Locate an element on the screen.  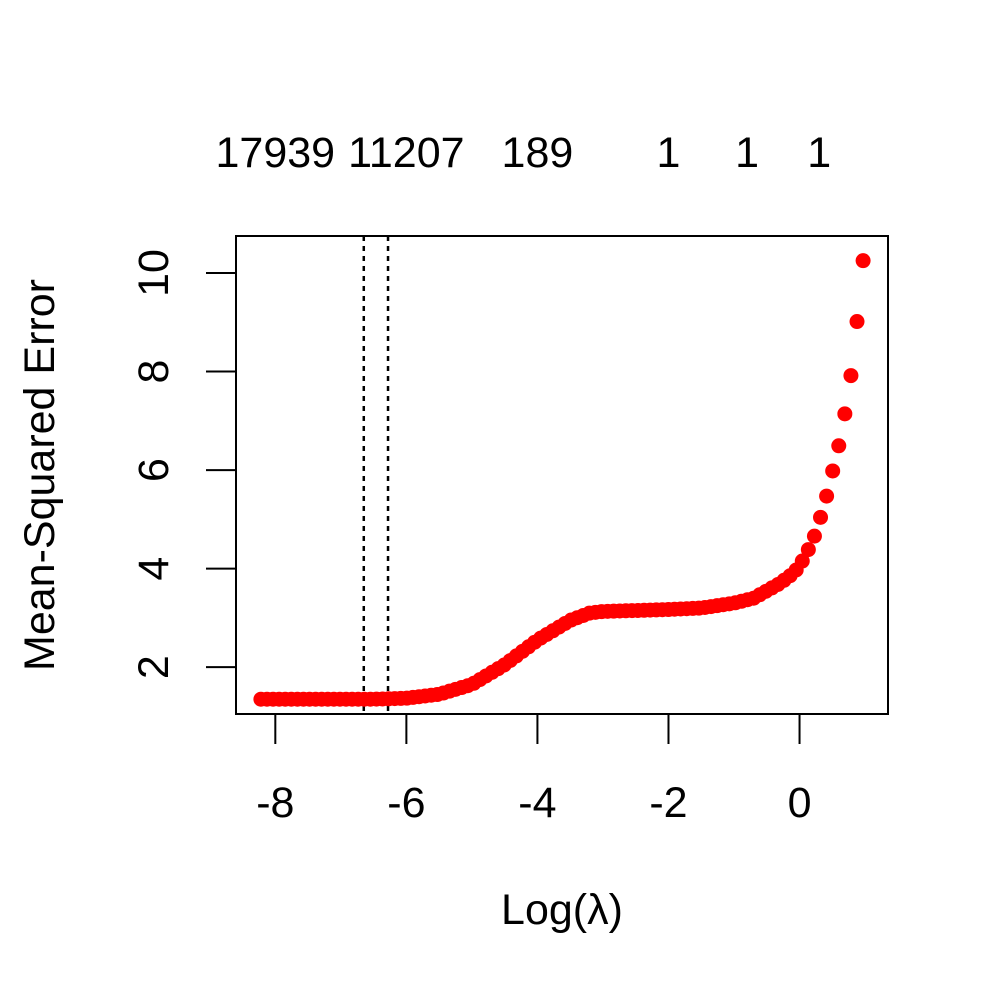
y-tick-label: 2 is located at coordinates (154, 667).